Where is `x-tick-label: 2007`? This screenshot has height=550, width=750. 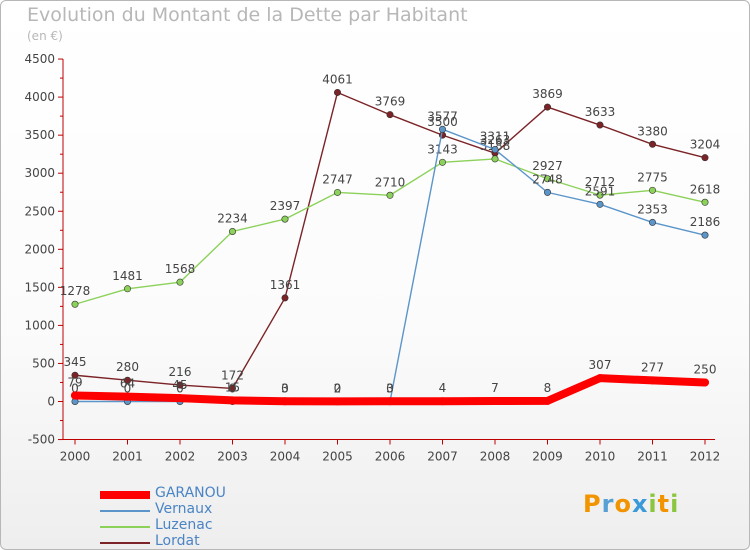
x-tick-label: 2007 is located at coordinates (442, 457).